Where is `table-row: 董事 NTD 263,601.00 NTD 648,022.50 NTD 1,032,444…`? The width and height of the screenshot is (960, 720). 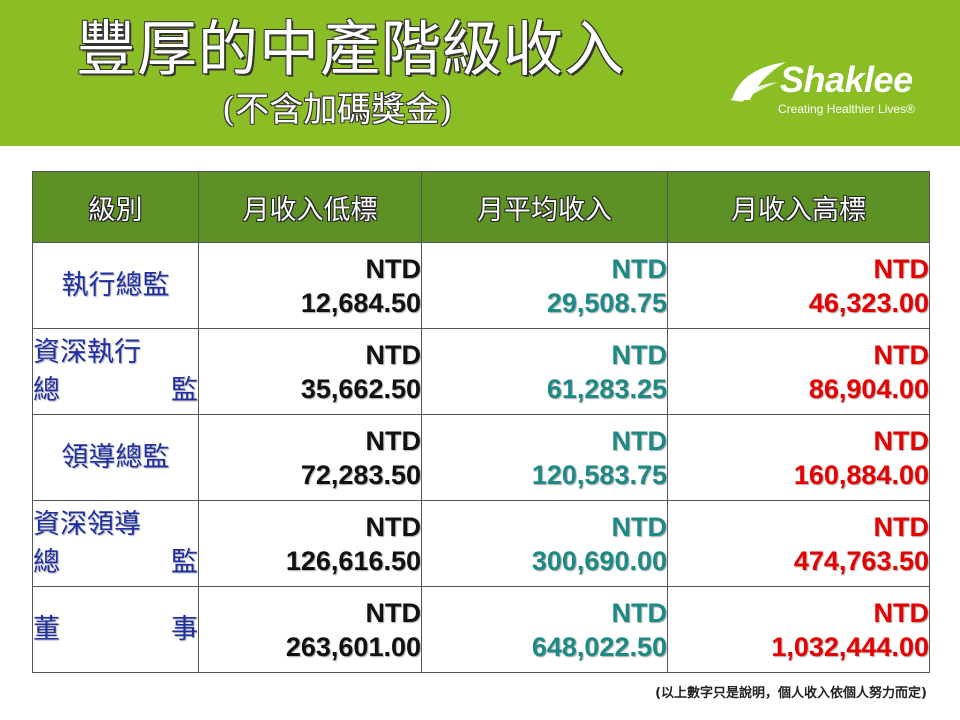 table-row: 董事 NTD 263,601.00 NTD 648,022.50 NTD 1,032,444… is located at coordinates (481, 629).